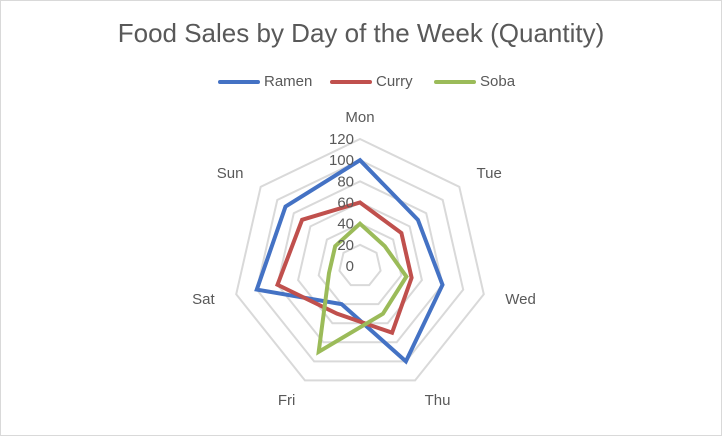 Image resolution: width=722 pixels, height=436 pixels. Describe the element at coordinates (345, 181) in the screenshot. I see `tick-label-80: 80` at that location.